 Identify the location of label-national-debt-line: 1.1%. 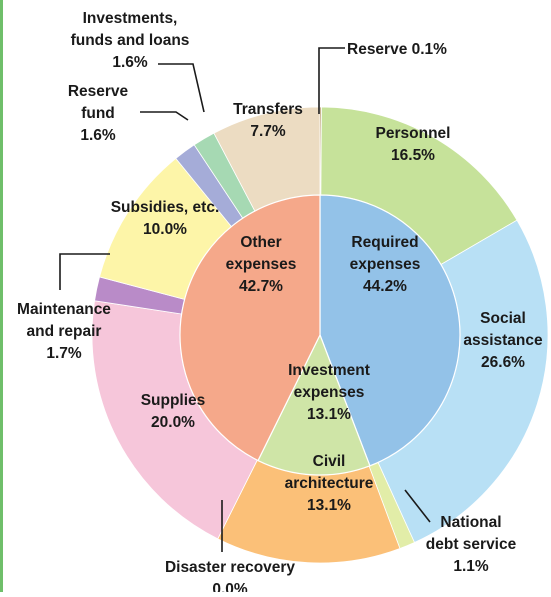
(471, 566).